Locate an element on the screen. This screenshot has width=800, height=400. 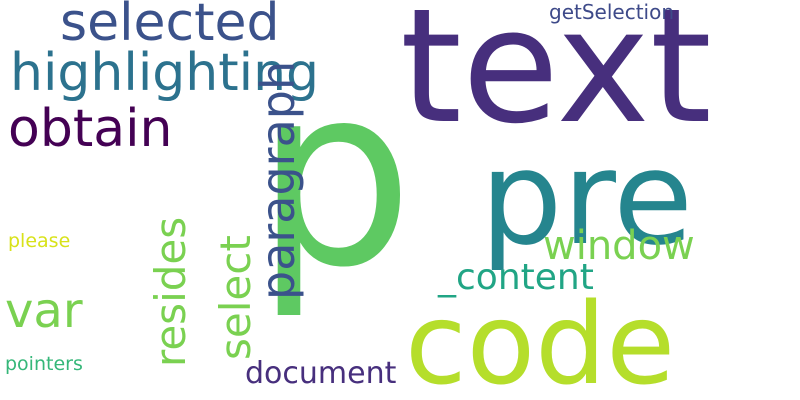
word-code: code is located at coordinates (540, 339).